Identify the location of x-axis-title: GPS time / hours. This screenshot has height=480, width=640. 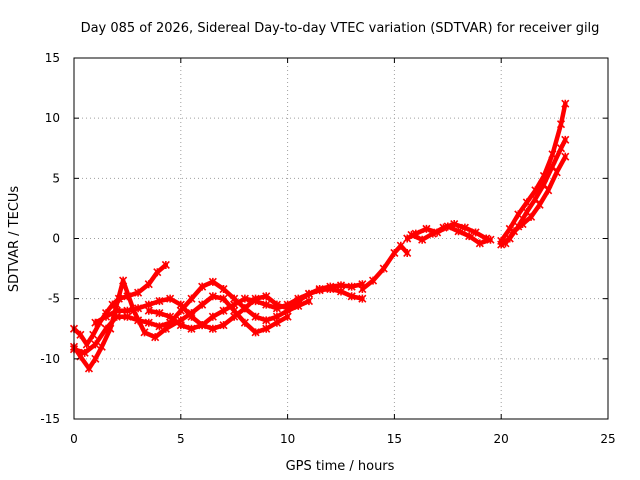
(340, 466).